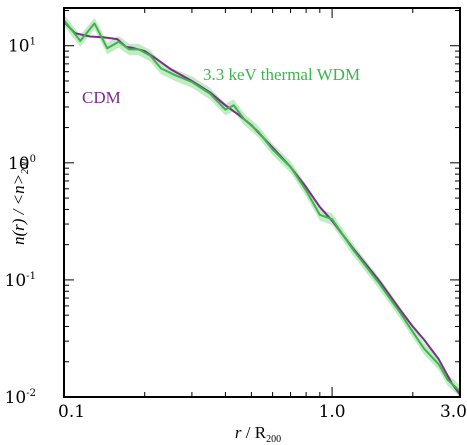 Image resolution: width=467 pixels, height=445 pixels. I want to click on x-axis-label-sub: 200, so click(273, 439).